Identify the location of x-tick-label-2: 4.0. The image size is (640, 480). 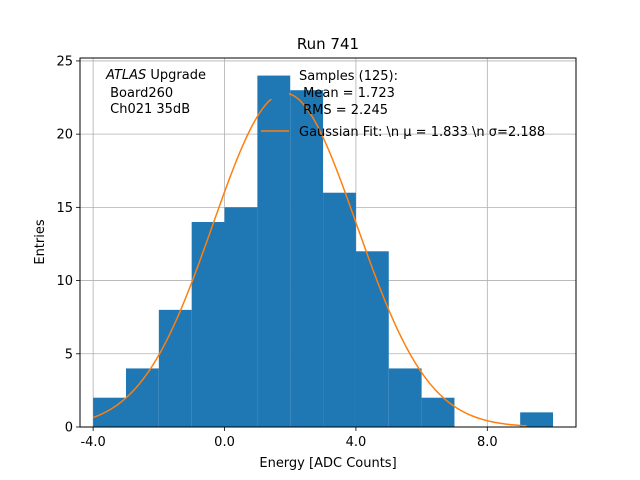
(356, 442).